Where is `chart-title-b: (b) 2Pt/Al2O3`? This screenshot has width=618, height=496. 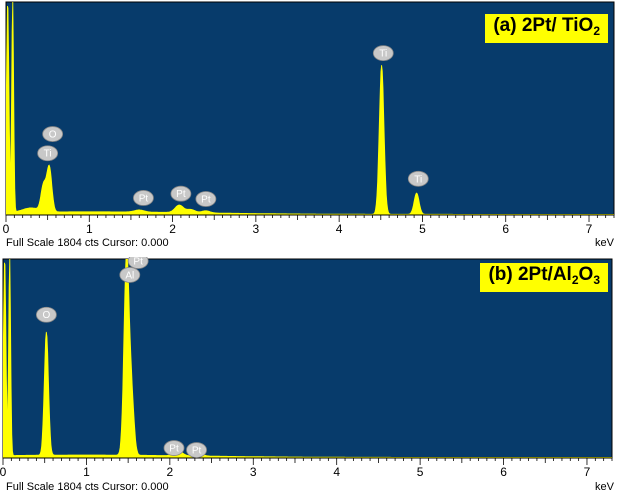 chart-title-b: (b) 2Pt/Al2O3 is located at coordinates (544, 277).